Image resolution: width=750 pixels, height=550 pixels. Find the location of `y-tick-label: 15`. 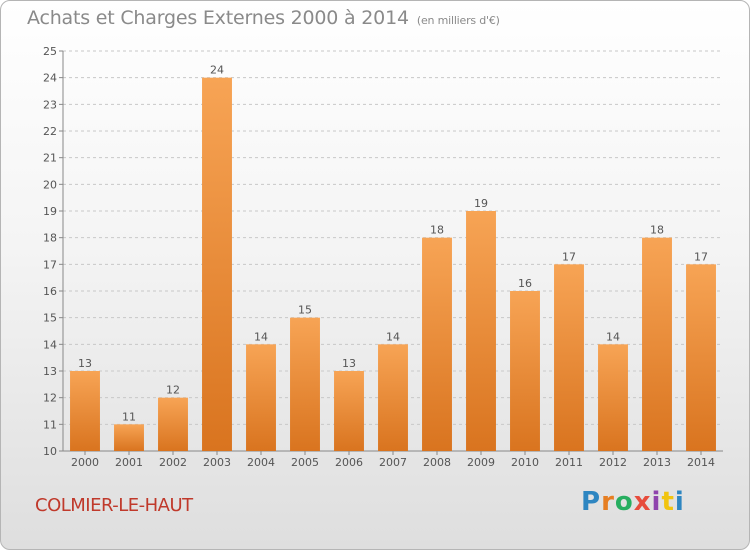

y-tick-label: 15 is located at coordinates (50, 318).